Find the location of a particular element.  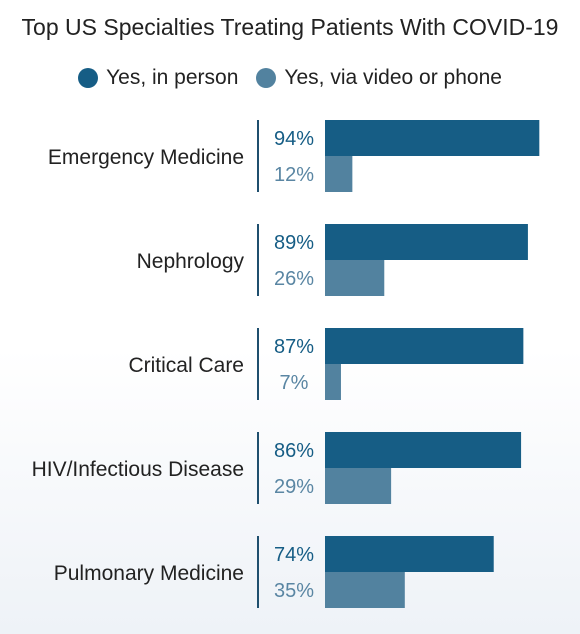

value-label-in-person-hiv-infectious-disease: 86% is located at coordinates (294, 451).